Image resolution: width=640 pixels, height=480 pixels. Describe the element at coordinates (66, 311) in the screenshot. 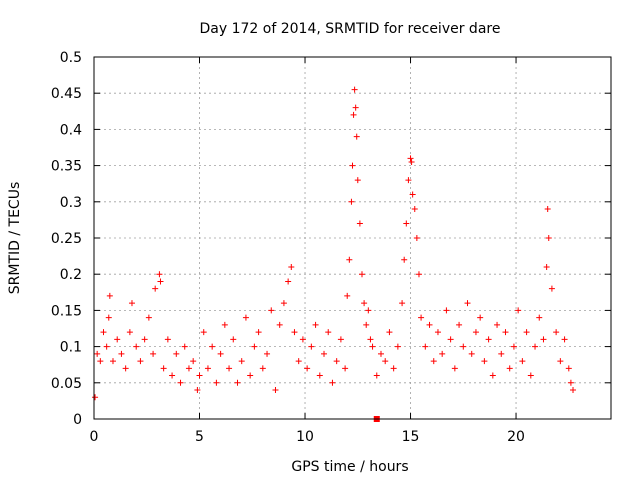

I see `y-tick-label: 0.15` at that location.